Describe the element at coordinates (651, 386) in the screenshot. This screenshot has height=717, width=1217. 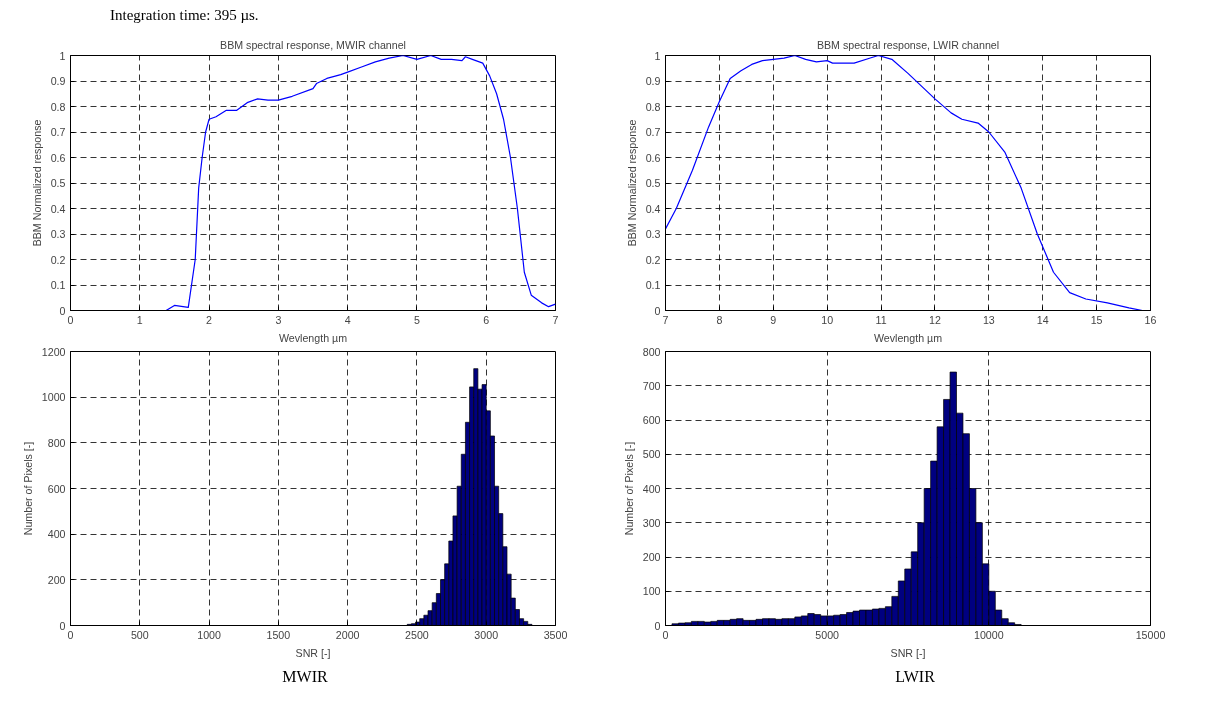
I see `y-tick-label: 700` at that location.